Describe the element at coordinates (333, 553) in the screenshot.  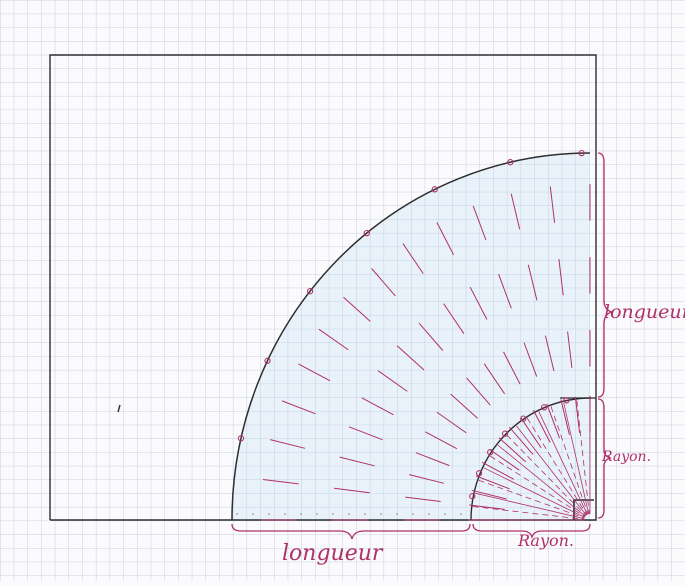
I see `label-longueur-bottom: longueur` at that location.